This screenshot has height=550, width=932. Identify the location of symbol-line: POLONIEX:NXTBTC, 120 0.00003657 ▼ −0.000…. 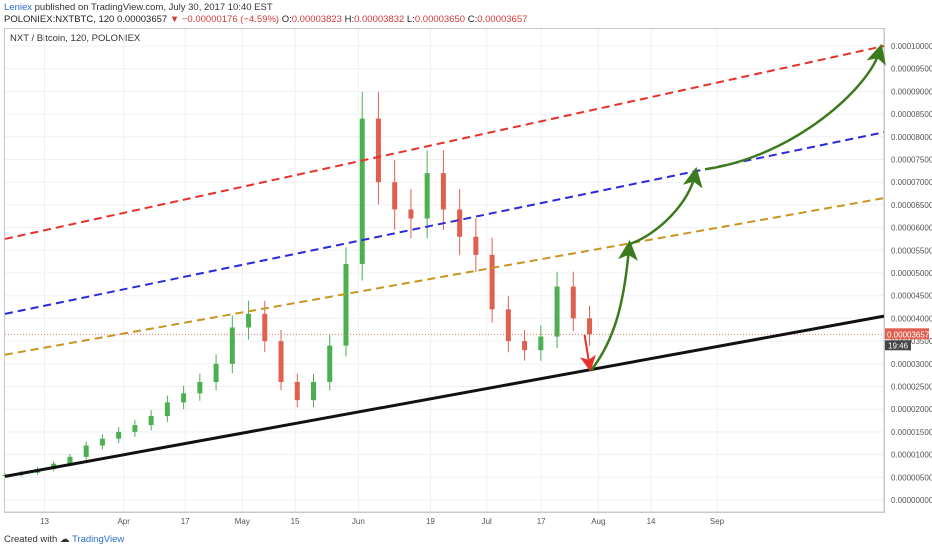
(265, 19).